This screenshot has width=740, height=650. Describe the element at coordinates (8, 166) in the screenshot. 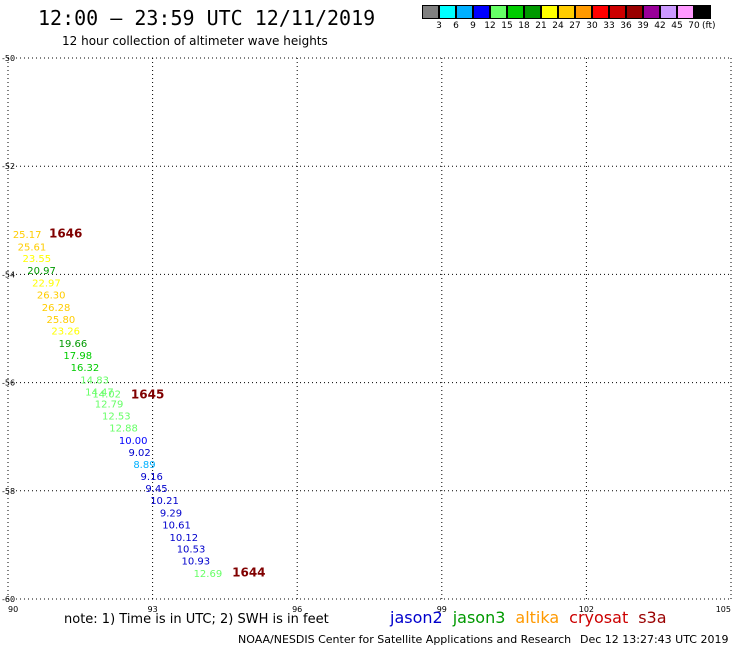

I see `latitude-tick-label: -52` at that location.